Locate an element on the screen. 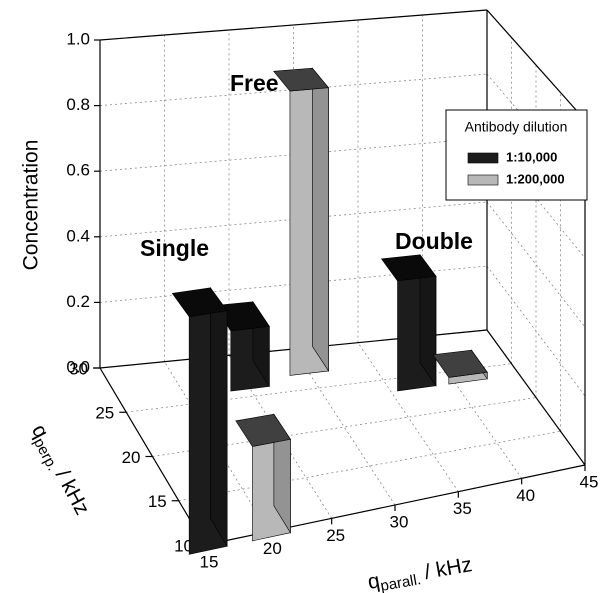 This screenshot has width=616, height=593. x-label-subscript: parall. is located at coordinates (400, 582).